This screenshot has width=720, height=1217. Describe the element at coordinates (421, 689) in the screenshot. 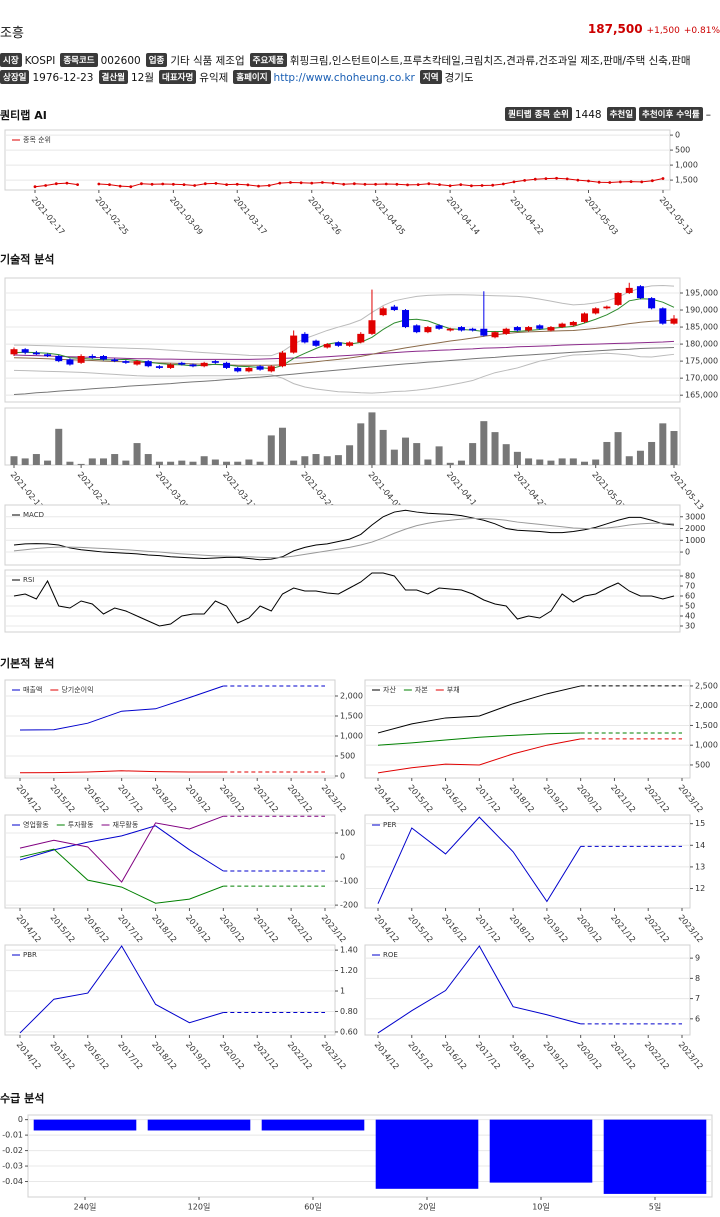

I see `legend-label: 자본` at that location.